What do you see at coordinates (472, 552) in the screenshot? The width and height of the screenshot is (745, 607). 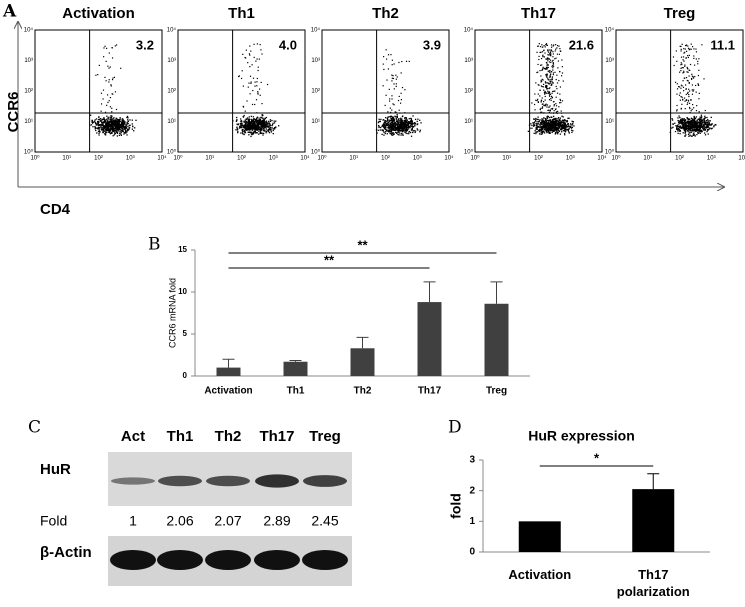 I see `y-tick-label: 0` at bounding box center [472, 552].